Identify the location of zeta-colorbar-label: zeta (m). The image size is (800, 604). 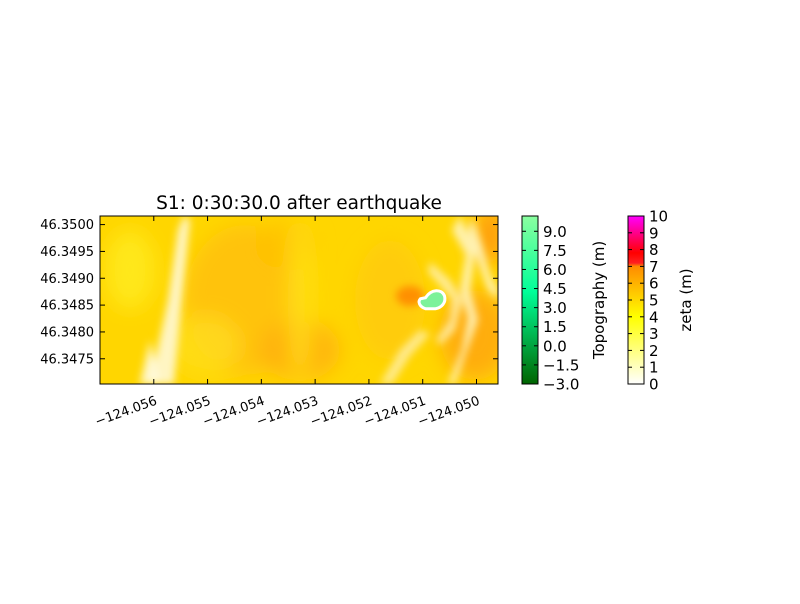
(686, 299).